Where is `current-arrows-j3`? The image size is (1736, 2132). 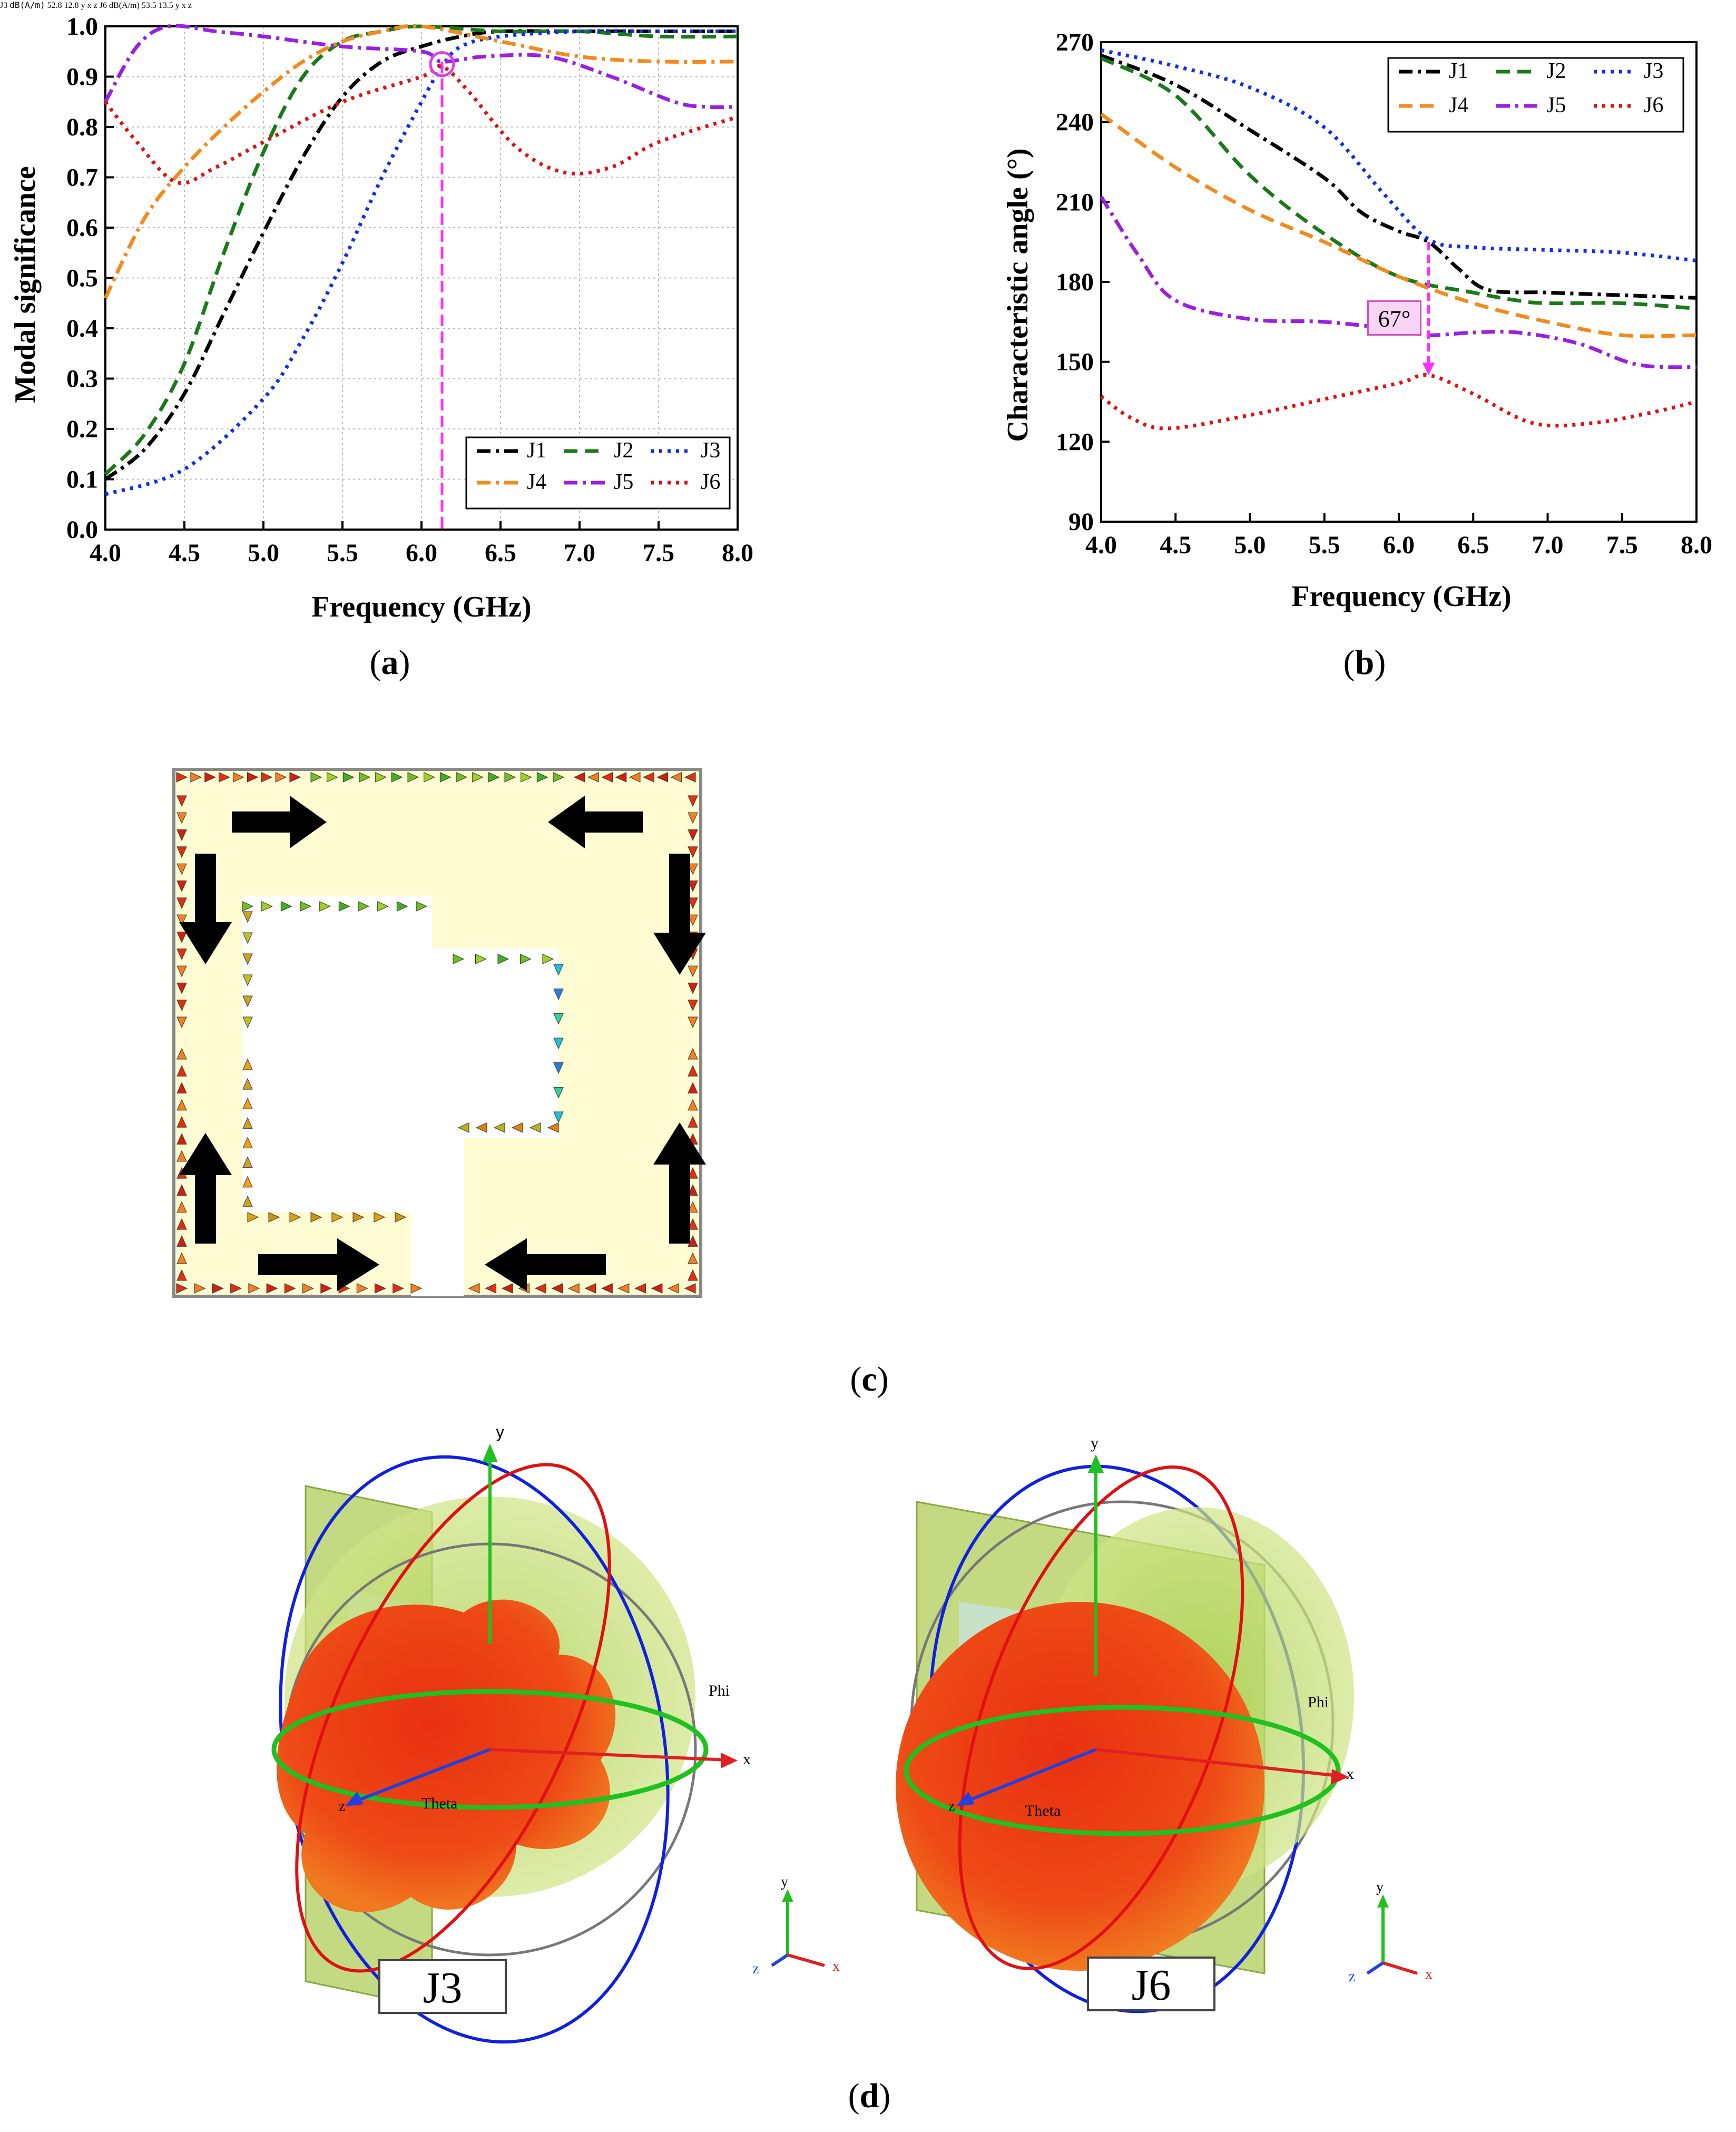 current-arrows-j3 is located at coordinates (437, 1033).